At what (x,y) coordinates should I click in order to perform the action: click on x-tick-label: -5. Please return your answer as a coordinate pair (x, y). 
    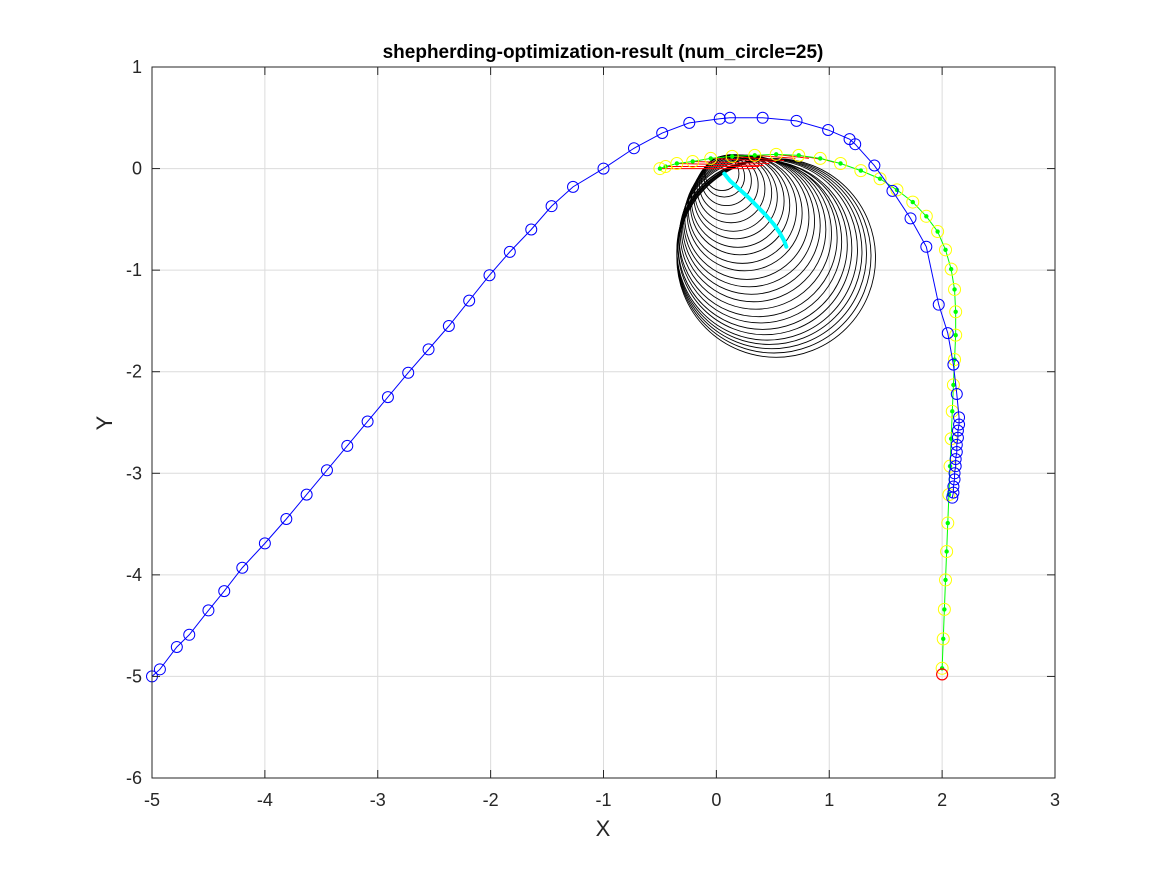
    Looking at the image, I should click on (152, 800).